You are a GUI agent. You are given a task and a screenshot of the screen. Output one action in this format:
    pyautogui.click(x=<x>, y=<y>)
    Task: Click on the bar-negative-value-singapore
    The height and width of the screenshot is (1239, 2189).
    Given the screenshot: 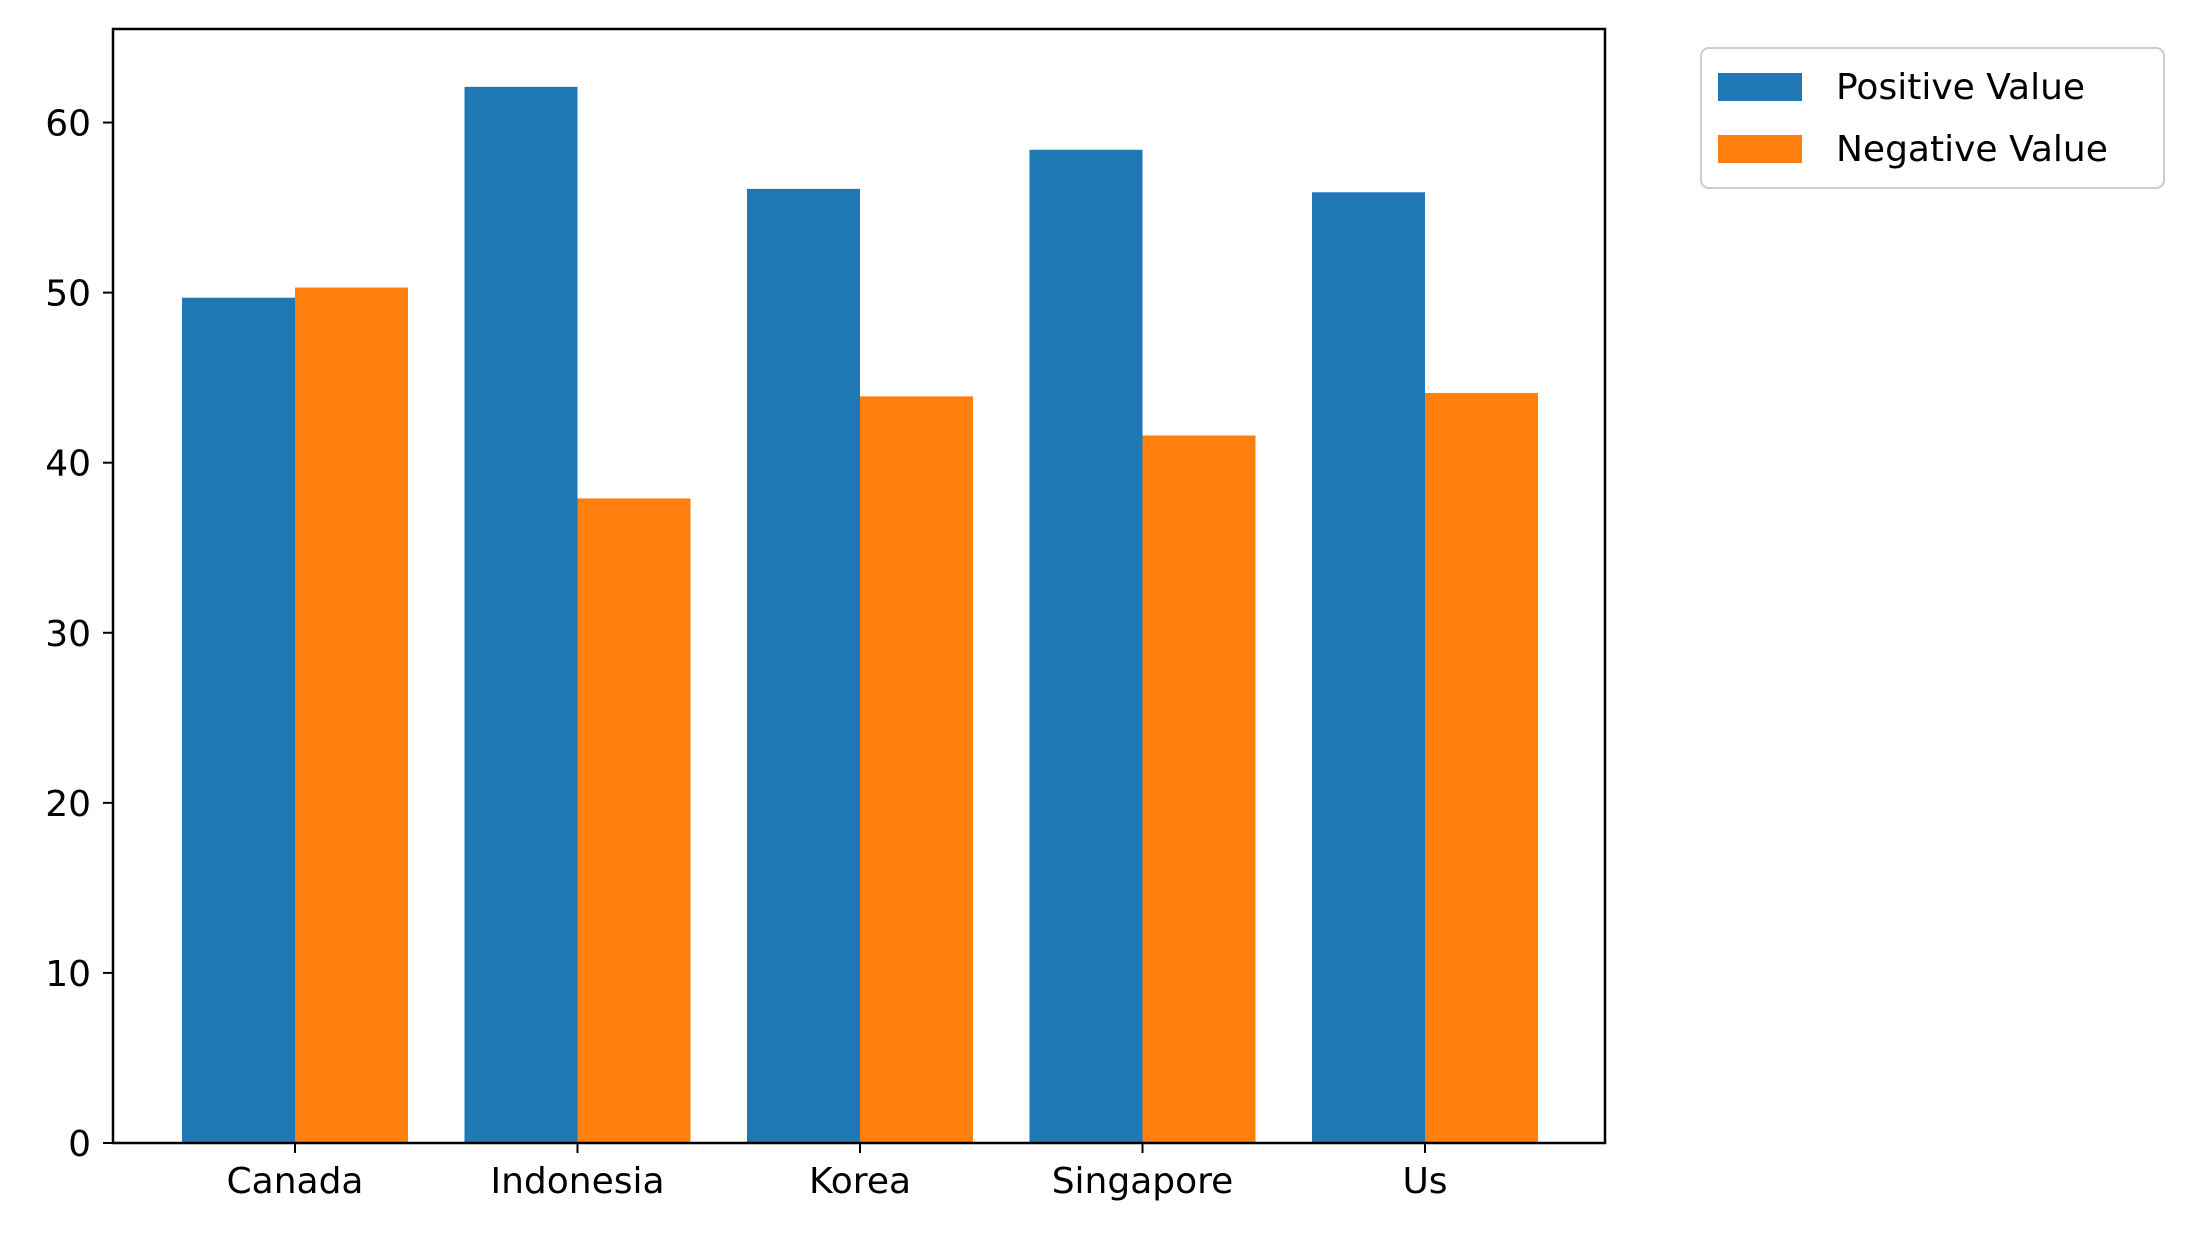 What is the action you would take?
    pyautogui.click(x=1199, y=789)
    